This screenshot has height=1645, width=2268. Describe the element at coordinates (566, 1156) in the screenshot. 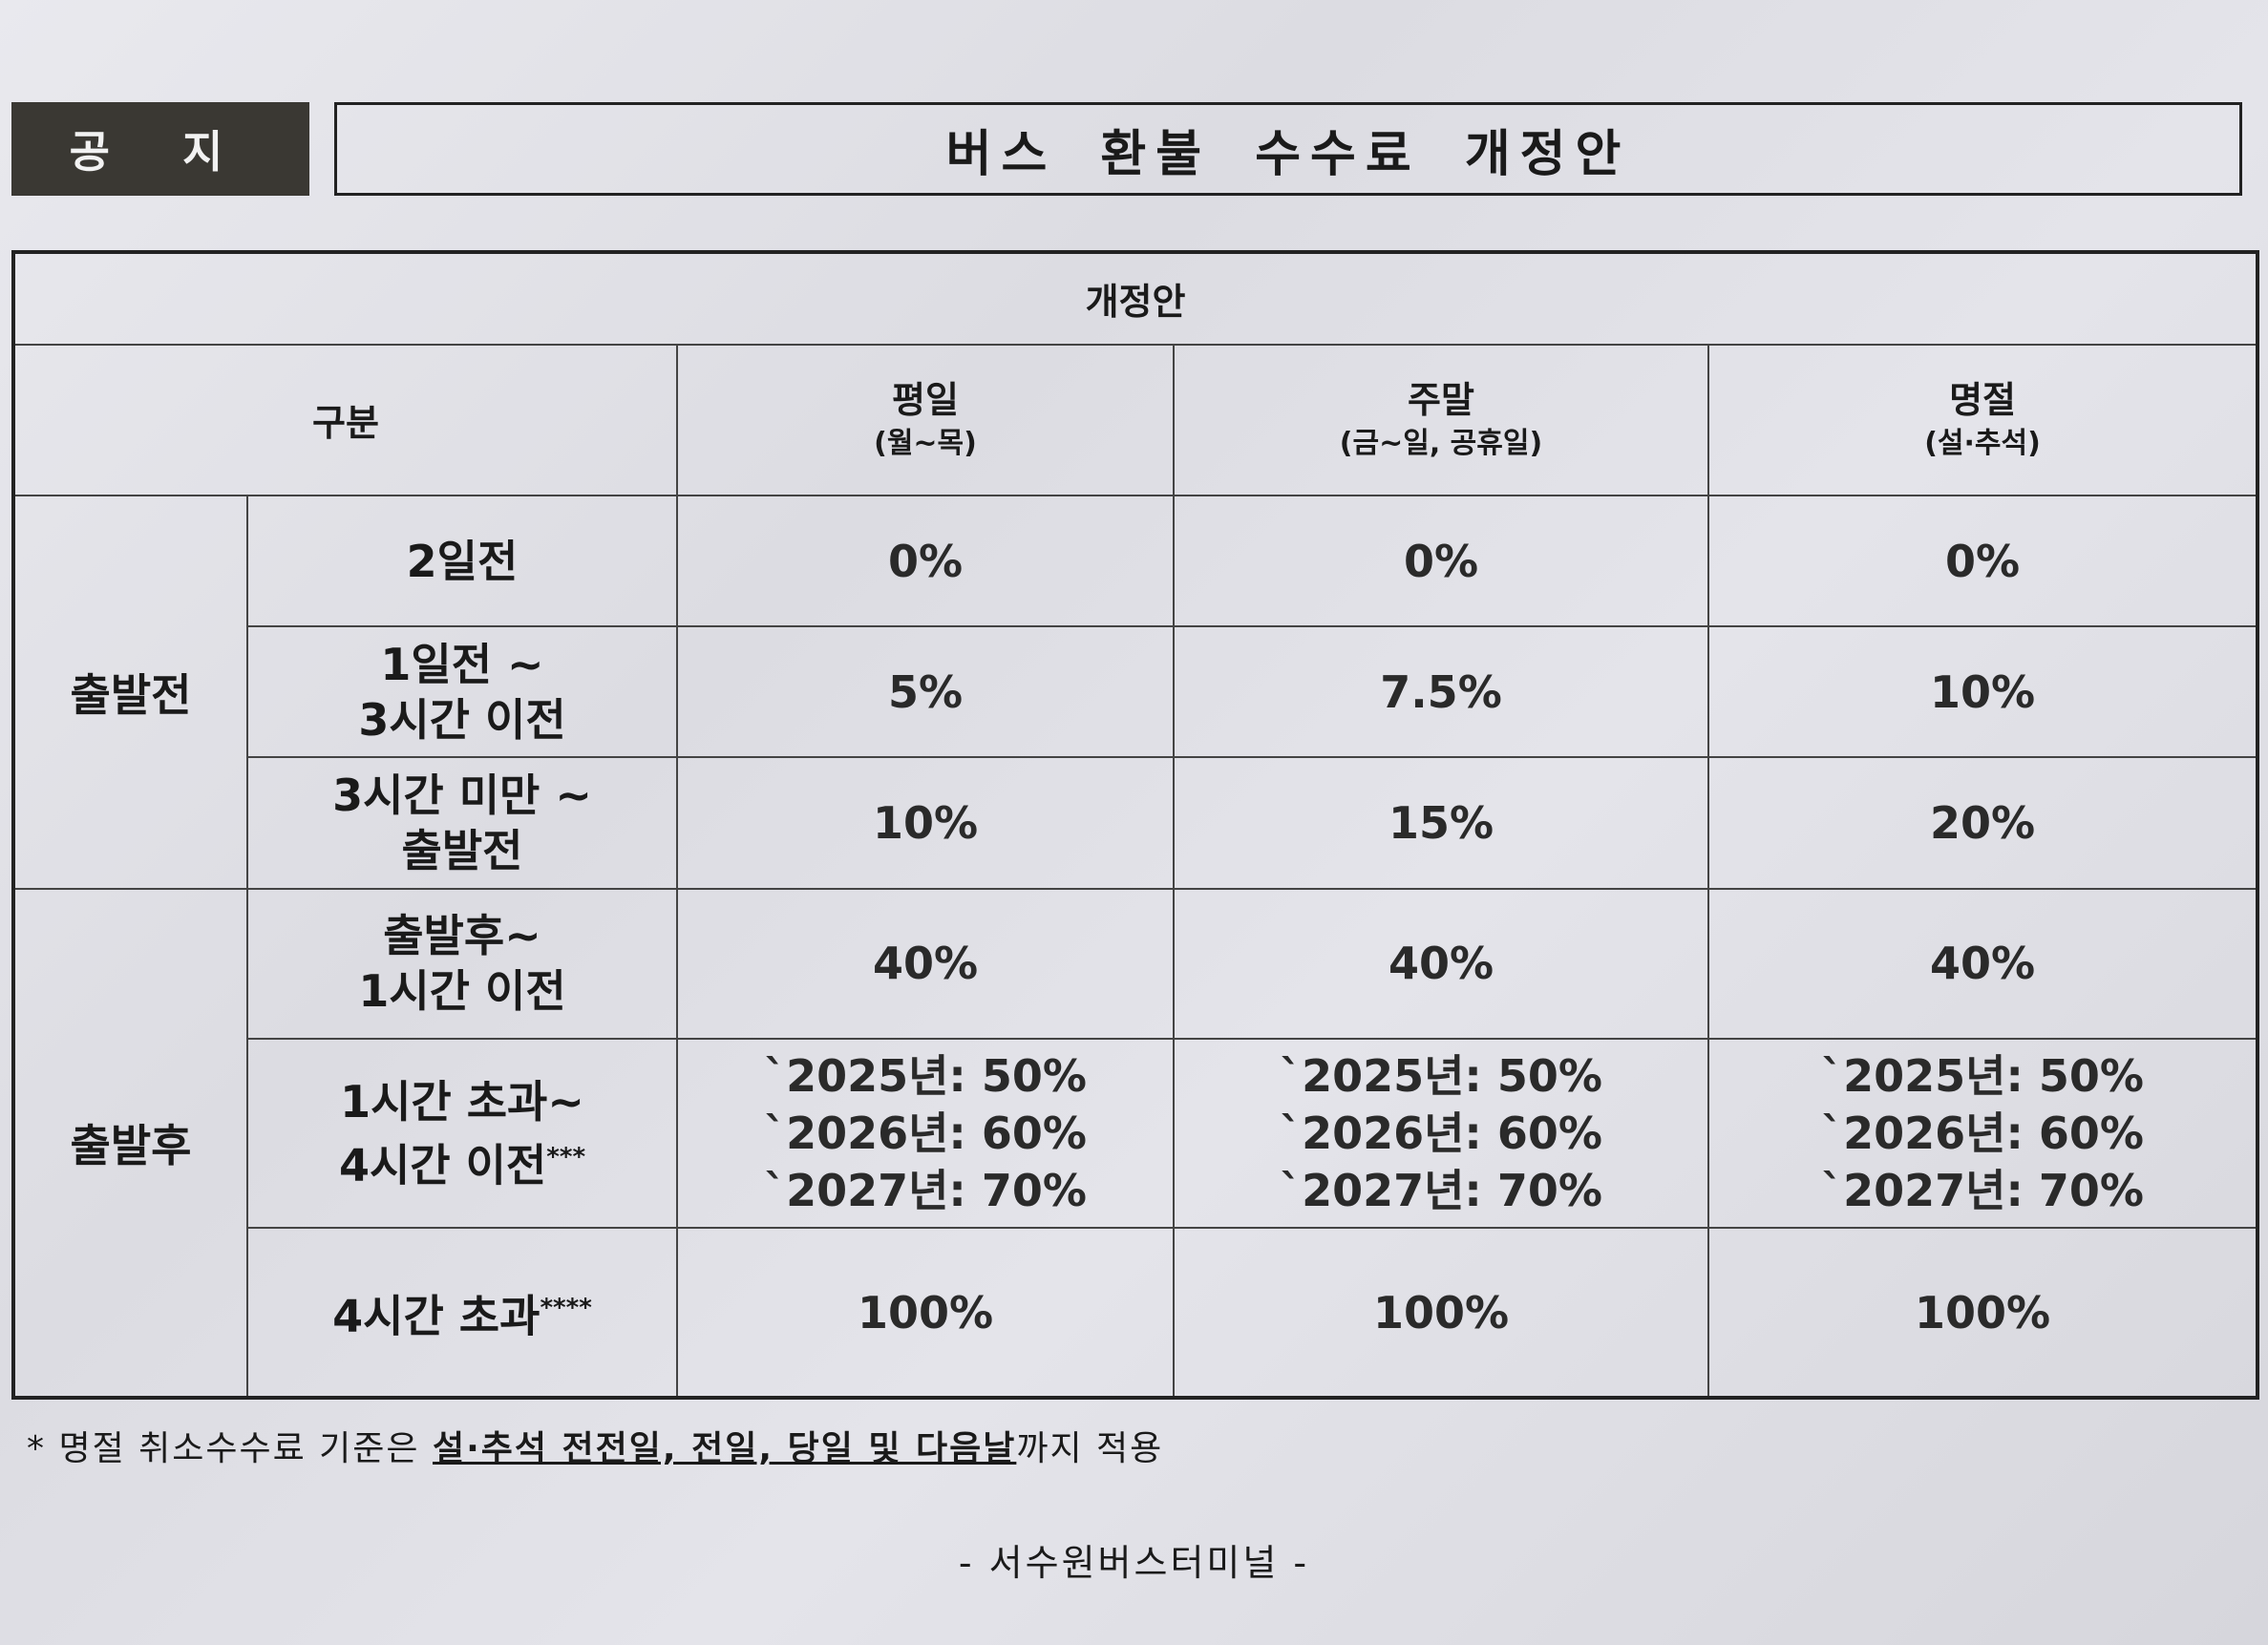

I see `footnote-mark: ***` at that location.